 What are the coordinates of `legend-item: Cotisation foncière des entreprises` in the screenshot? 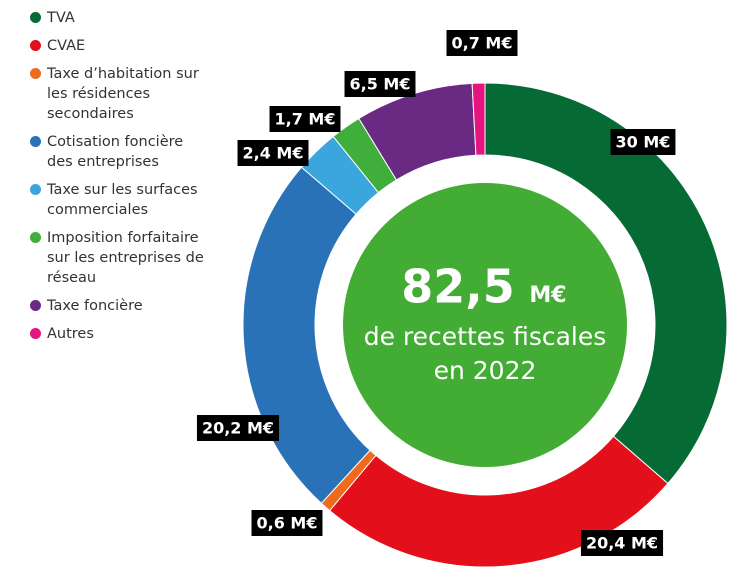 It's located at (125, 152).